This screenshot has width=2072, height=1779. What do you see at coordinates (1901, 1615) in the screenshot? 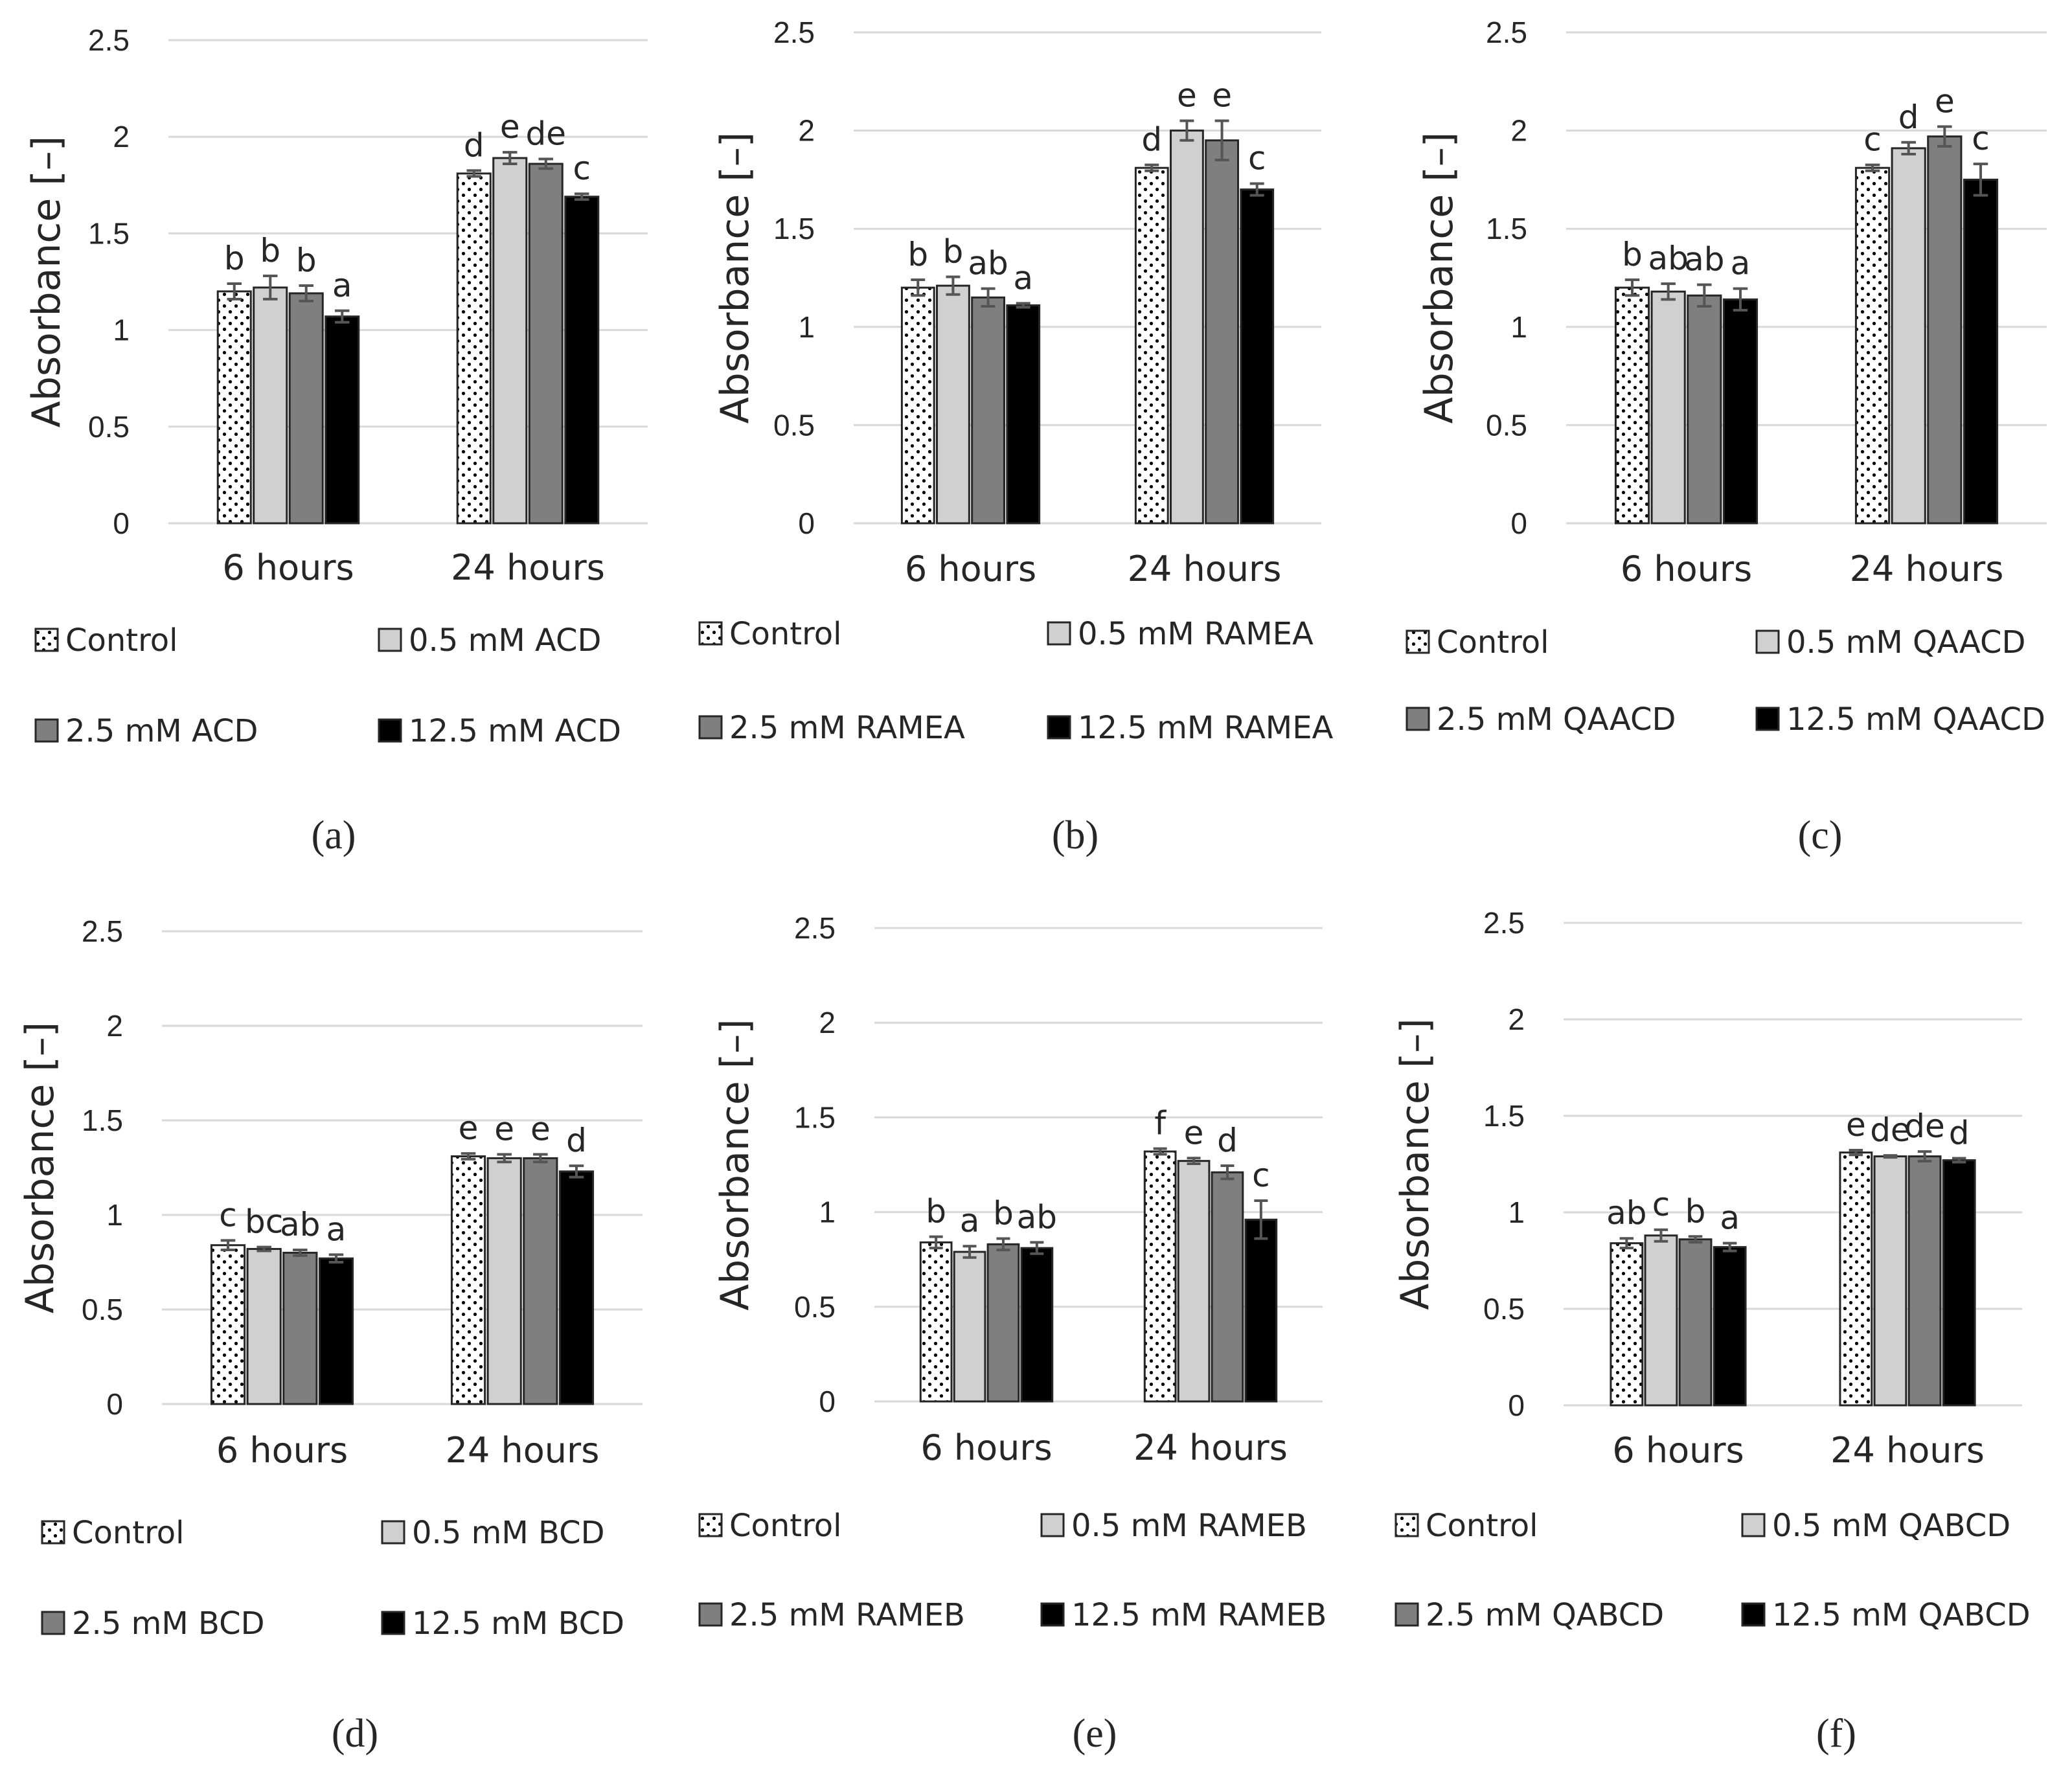
I see `legend-label: 12.5 mM QABCD` at bounding box center [1901, 1615].